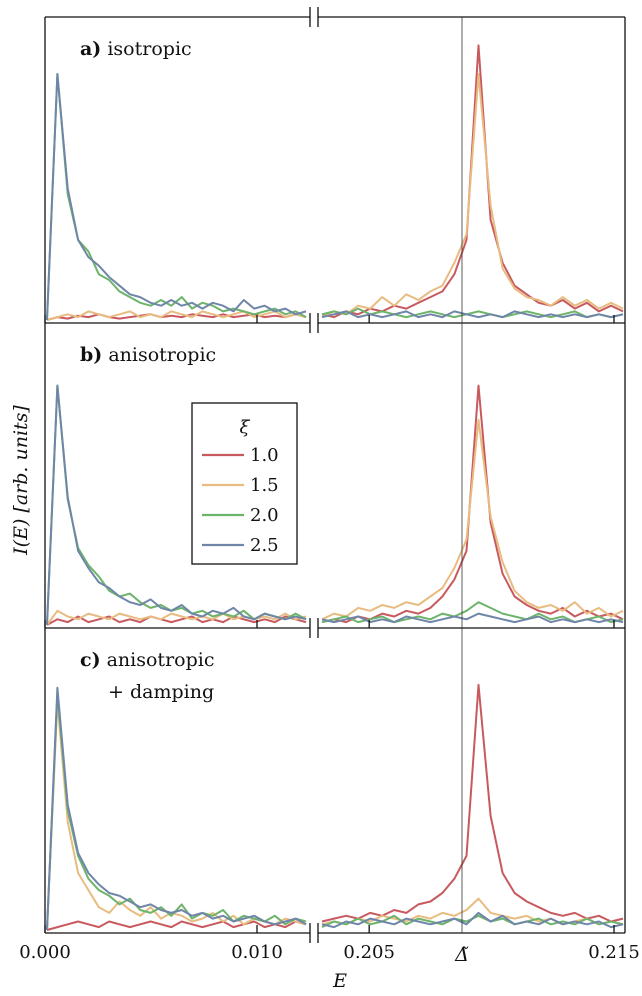 The width and height of the screenshot is (642, 996). I want to click on series-line-c-xi-2.5-left, so click(176, 808).